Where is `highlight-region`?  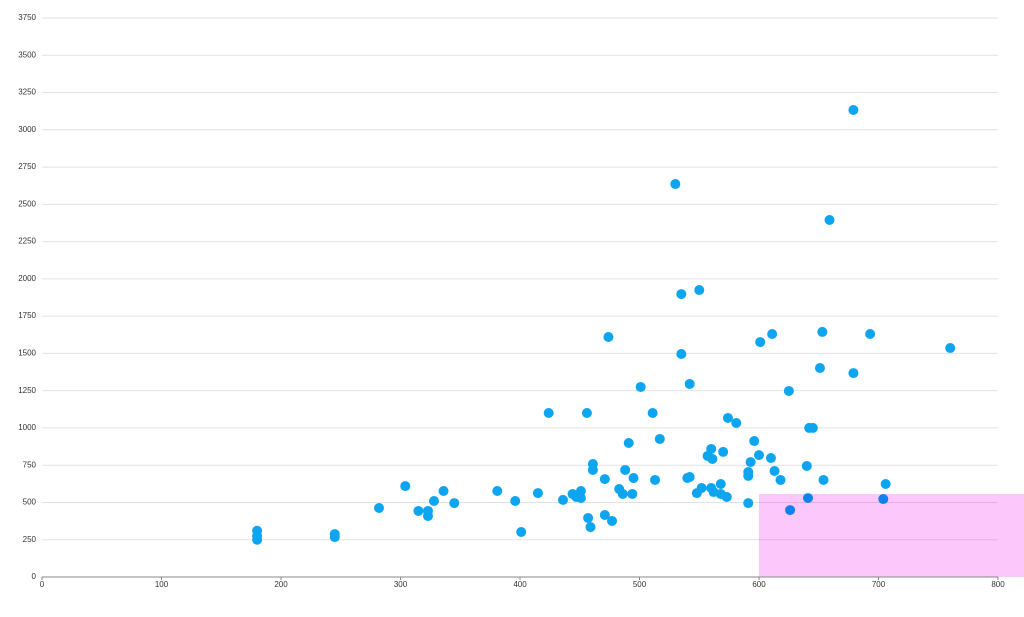
highlight-region is located at coordinates (891, 535).